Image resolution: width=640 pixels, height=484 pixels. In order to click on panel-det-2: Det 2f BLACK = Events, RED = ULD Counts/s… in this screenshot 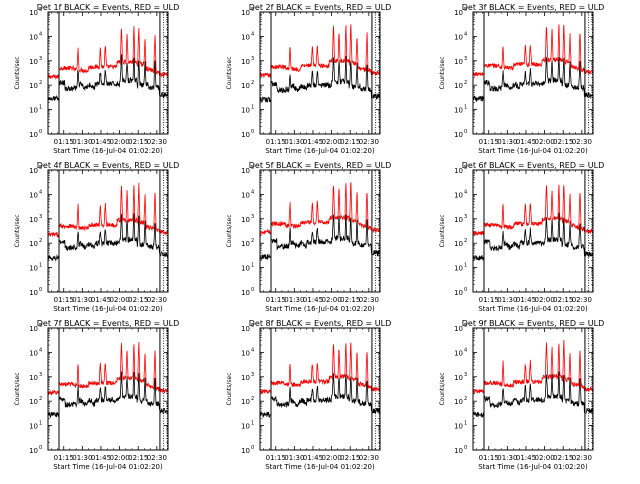, I will do `click(308, 79)`.